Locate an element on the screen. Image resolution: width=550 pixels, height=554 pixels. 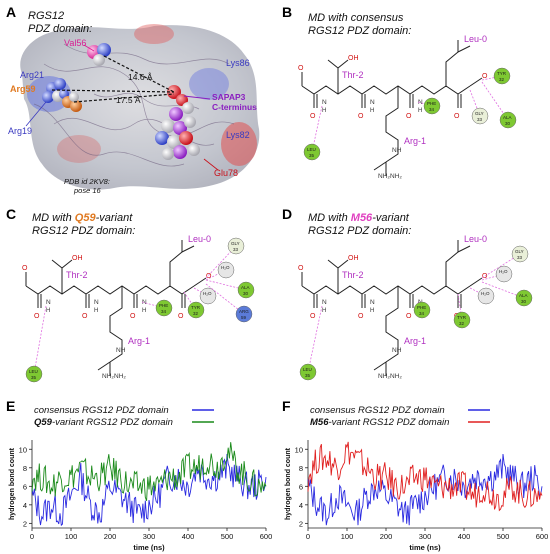
y-axis-label: hydrogen bond count is located at coordinates (288, 483).